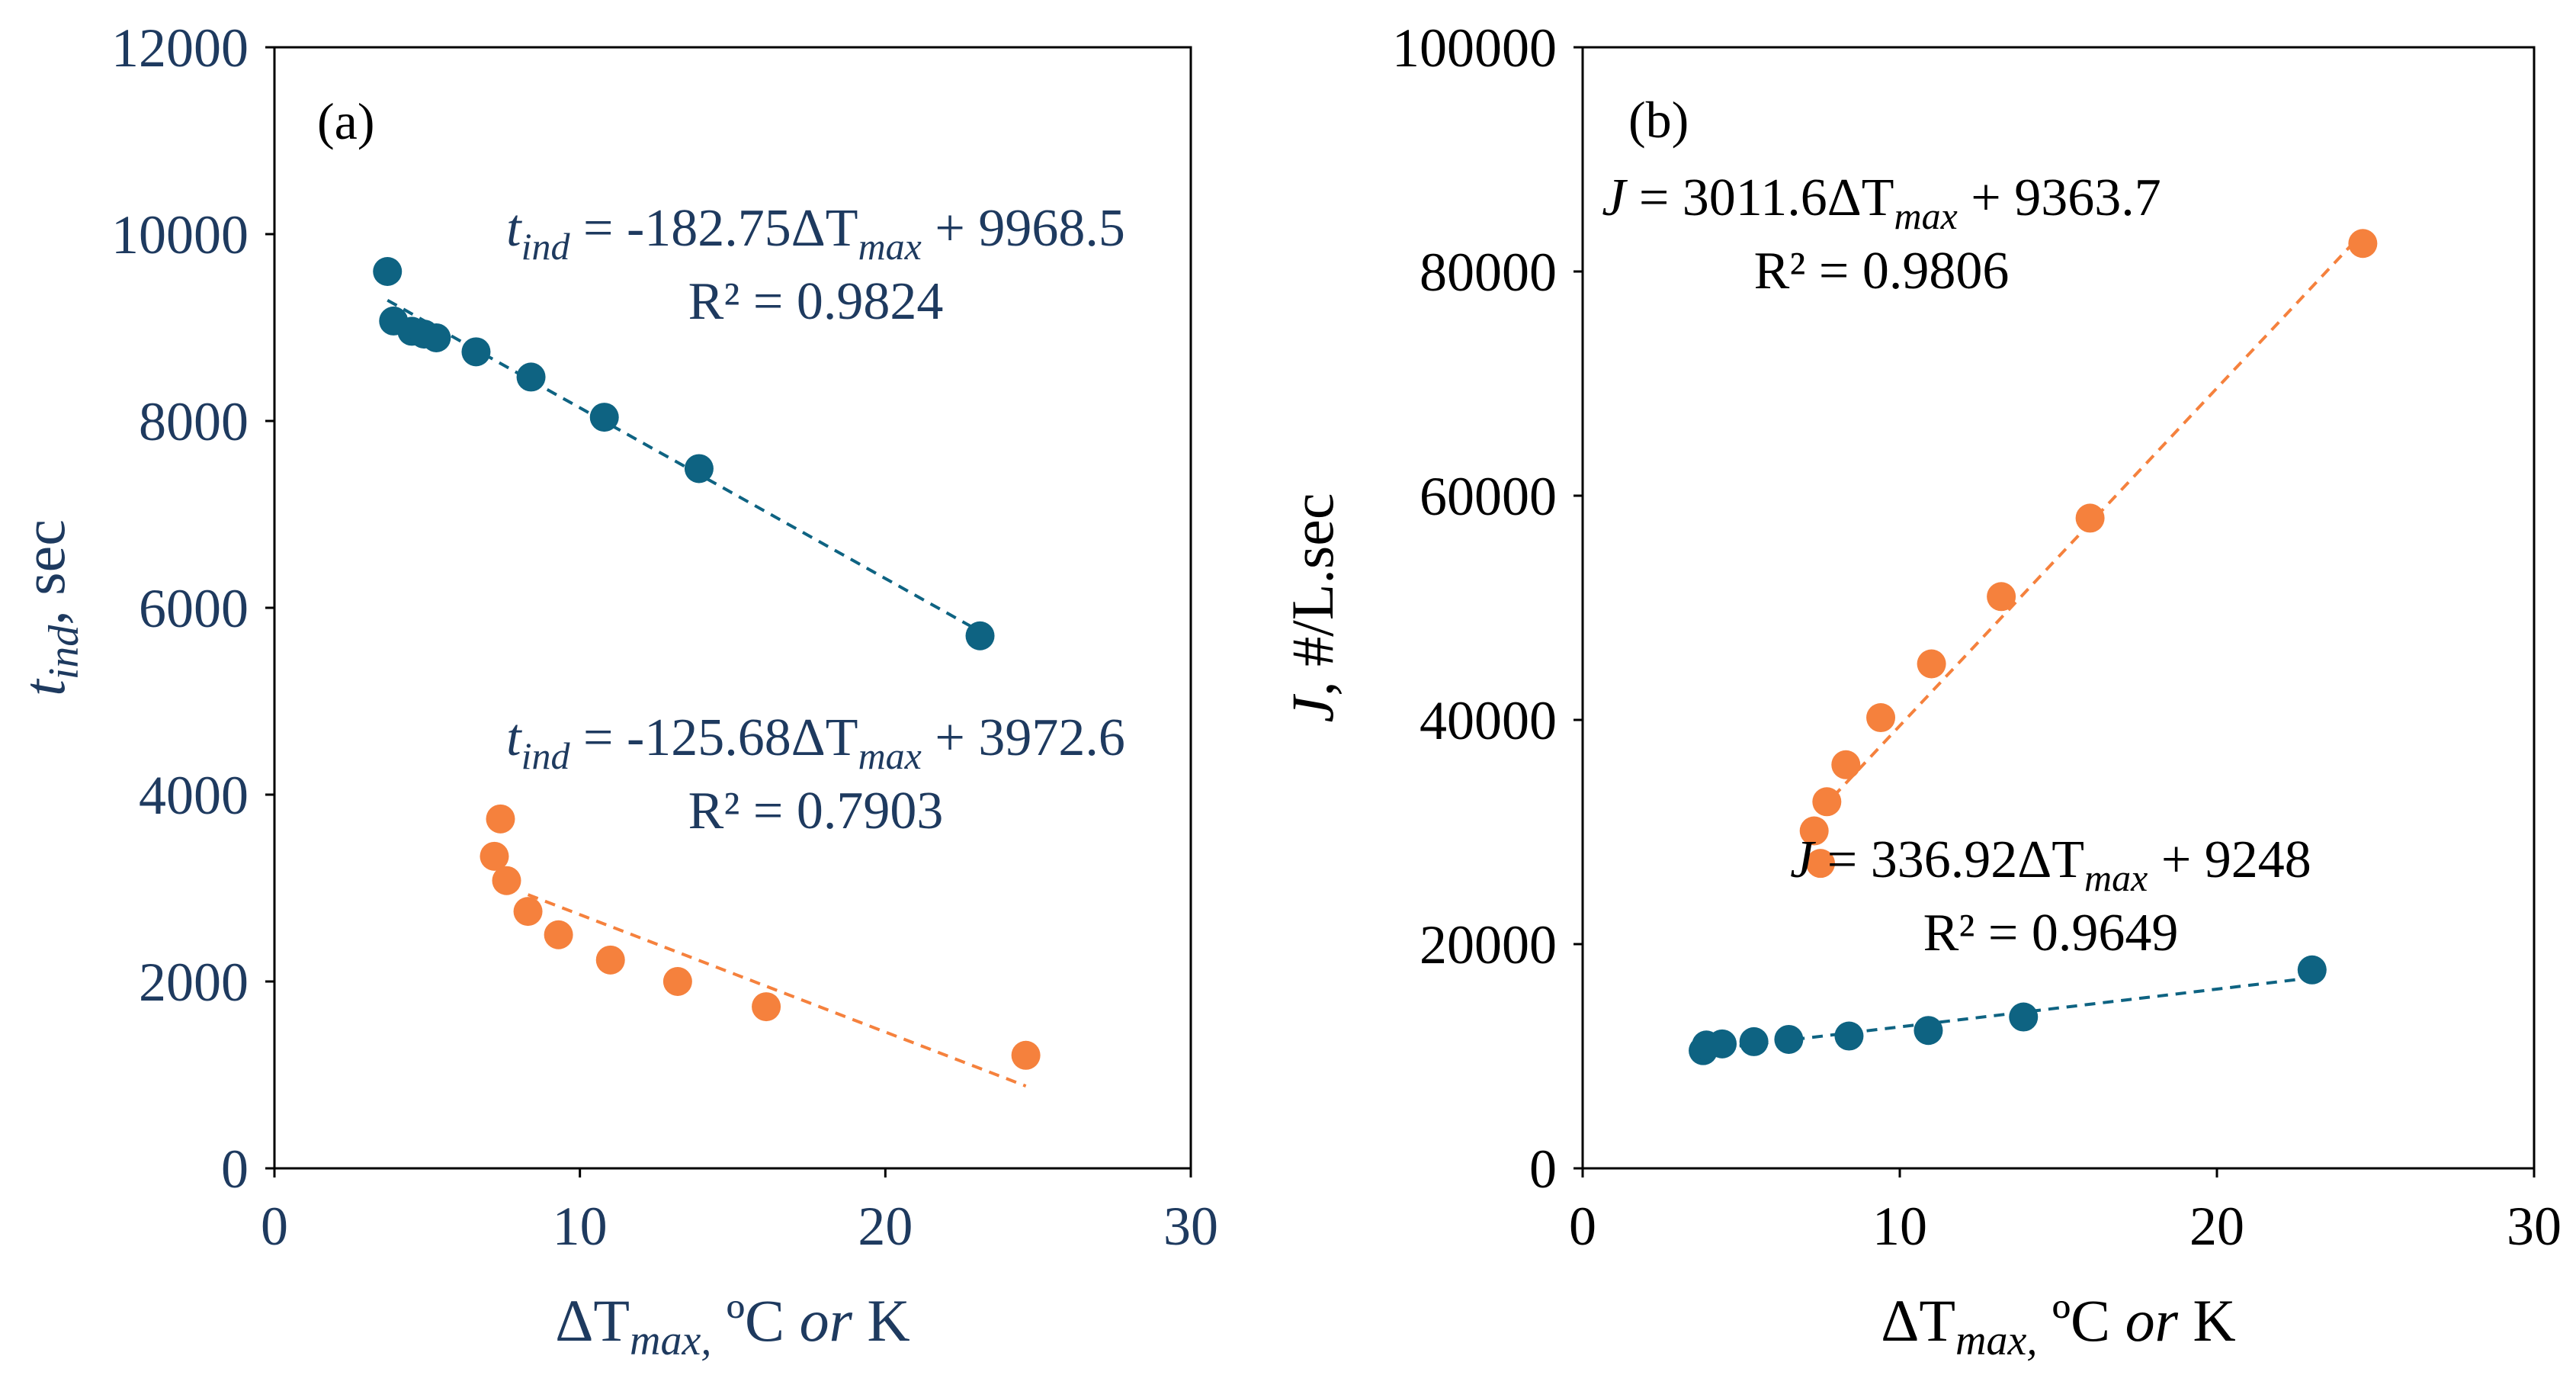 The width and height of the screenshot is (2576, 1375). What do you see at coordinates (345, 121) in the screenshot?
I see `panel-label-a: (a)` at bounding box center [345, 121].